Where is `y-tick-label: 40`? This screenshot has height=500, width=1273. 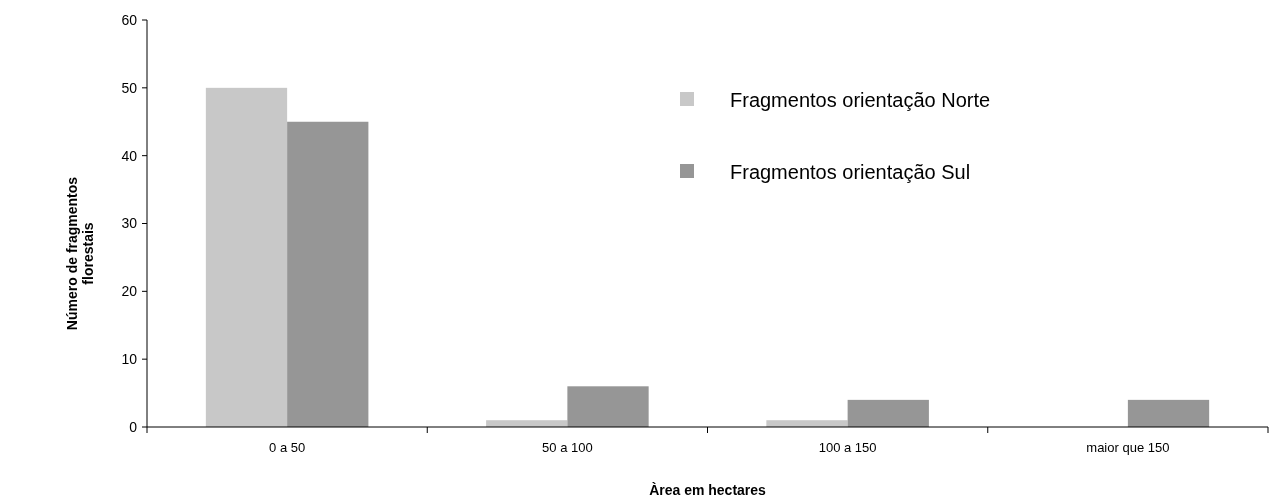
y-tick-label: 40 is located at coordinates (129, 155).